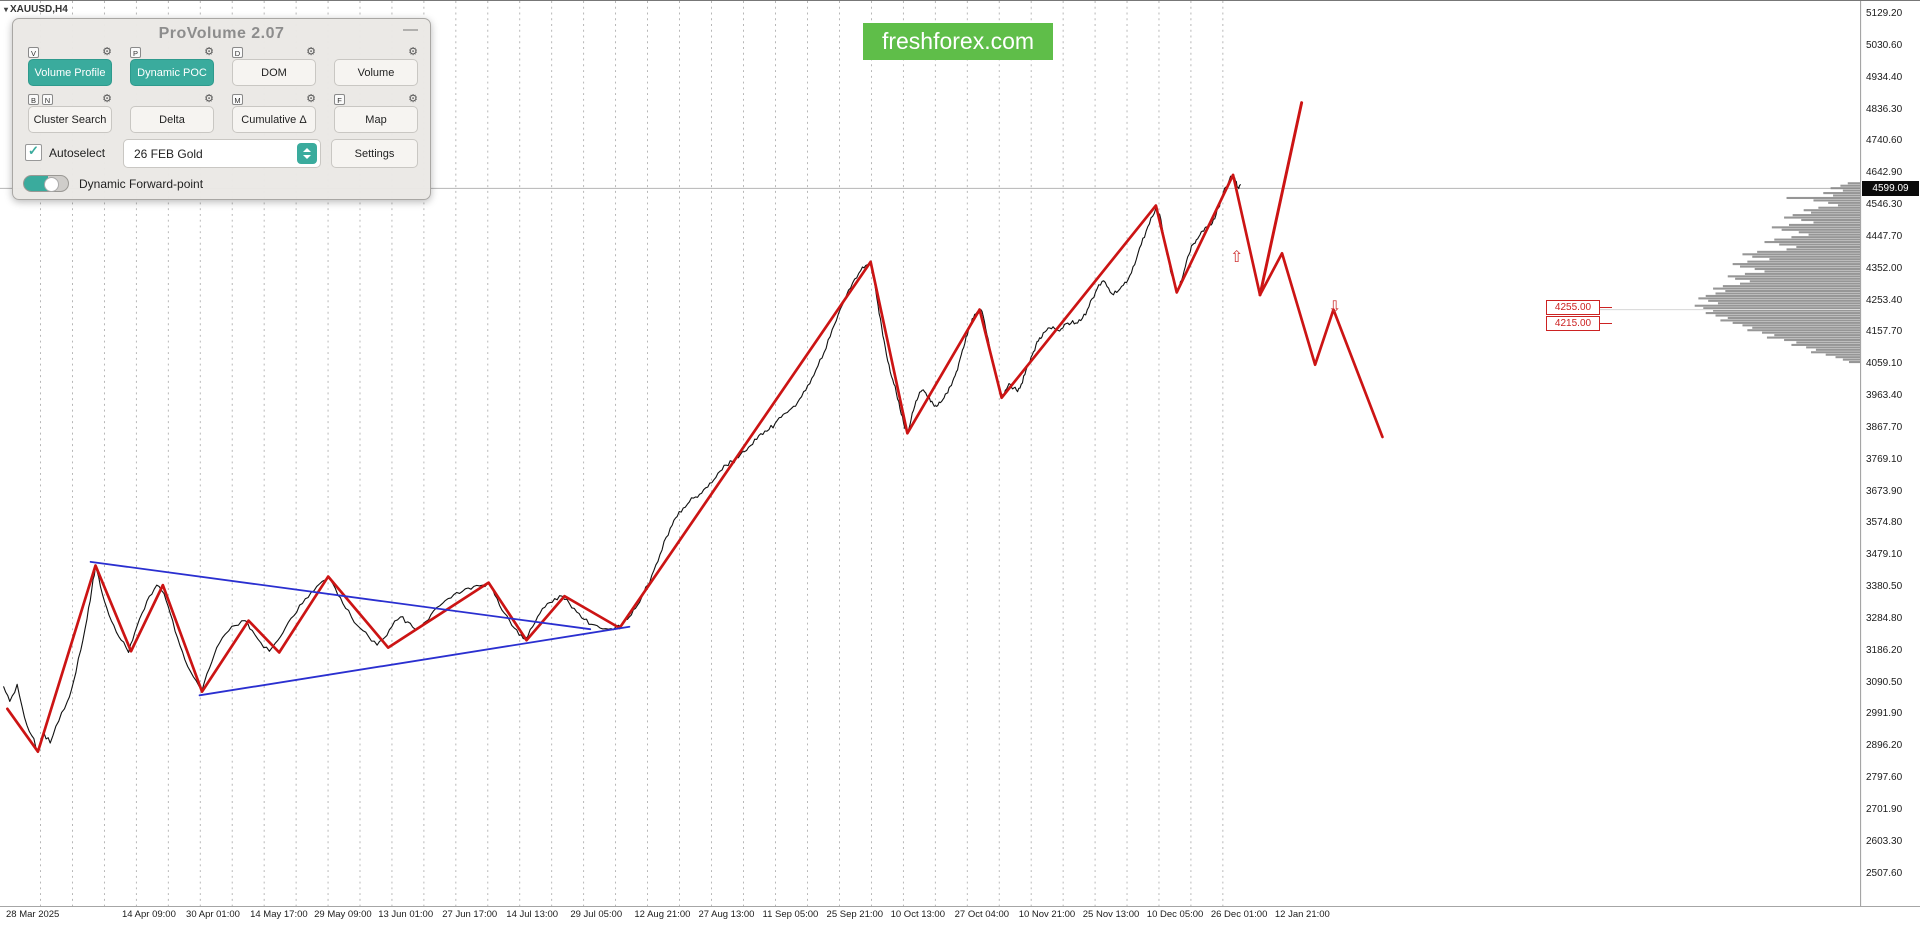  What do you see at coordinates (1111, 914) in the screenshot?
I see `time-axis-label: 25 Nov 13:00` at bounding box center [1111, 914].